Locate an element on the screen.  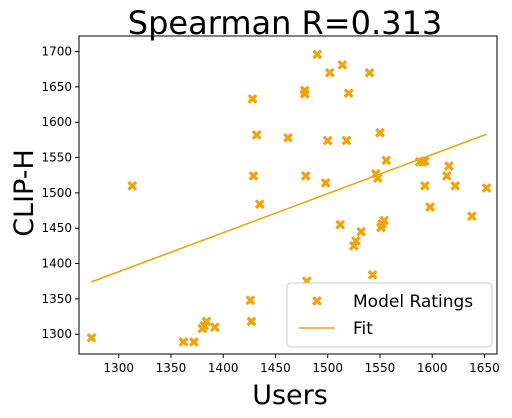
legend-box is located at coordinates (389, 315).